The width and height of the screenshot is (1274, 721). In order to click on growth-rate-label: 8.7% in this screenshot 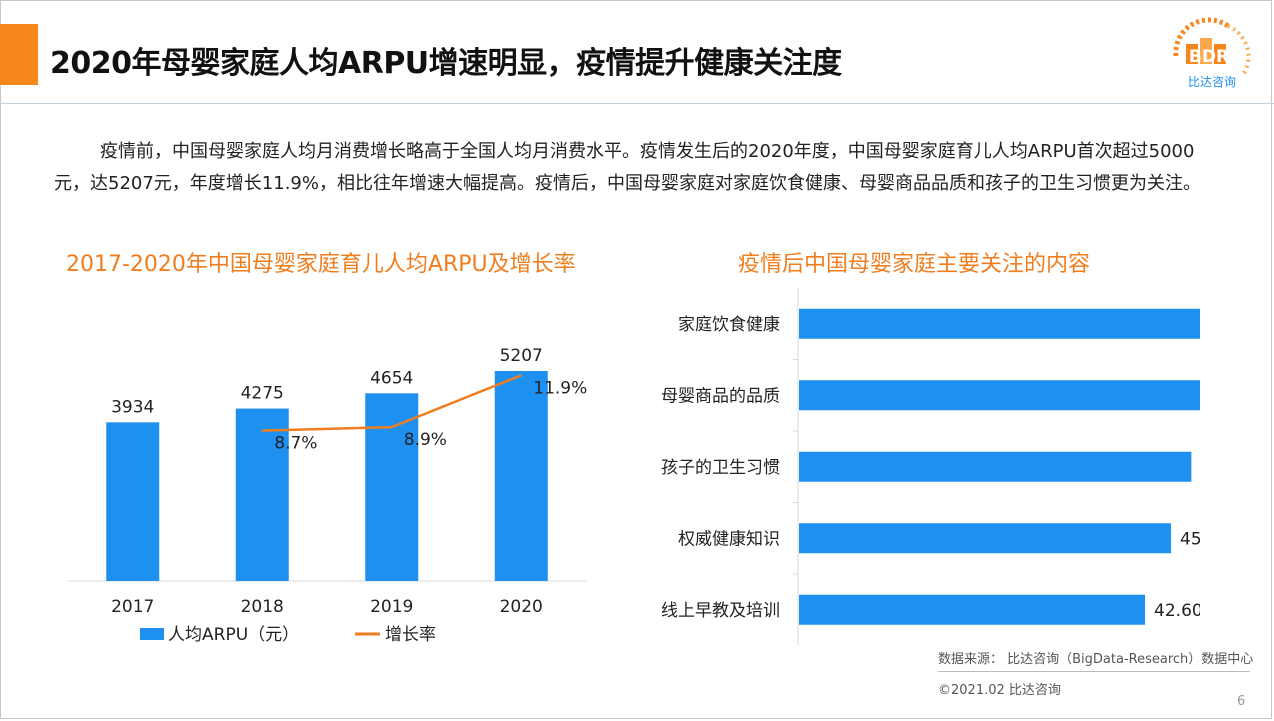, I will do `click(295, 444)`.